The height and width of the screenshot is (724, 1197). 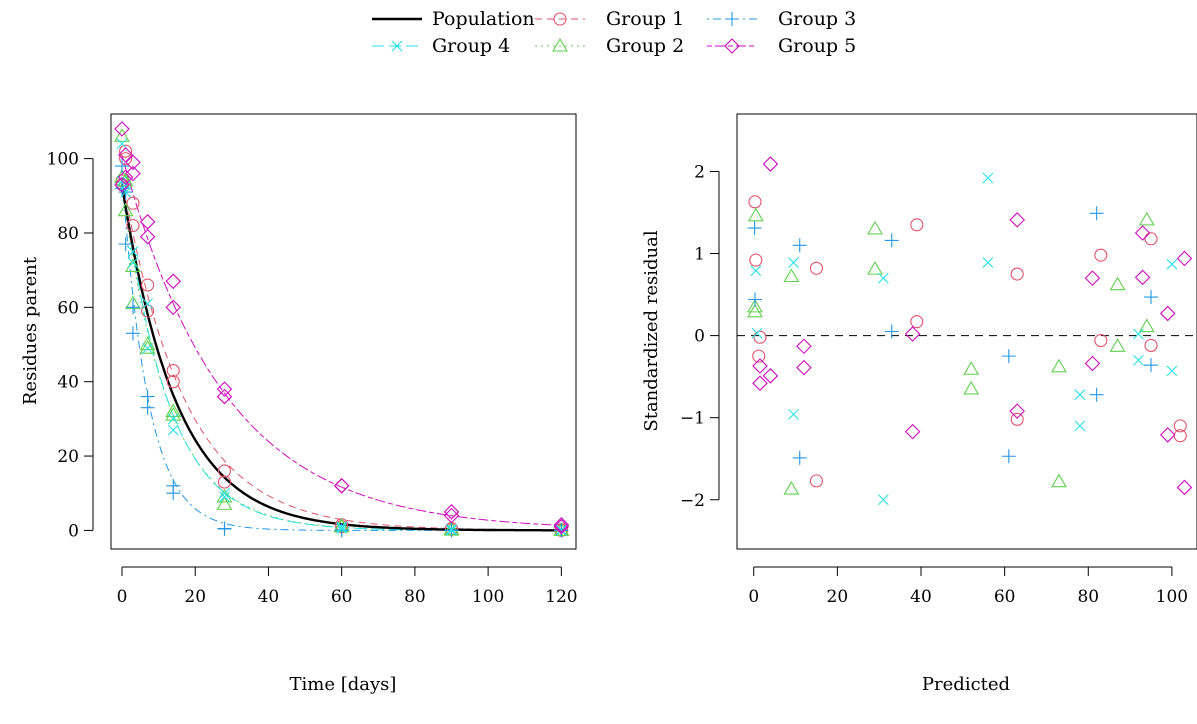 What do you see at coordinates (1005, 597) in the screenshot?
I see `x-tick-label: 60` at bounding box center [1005, 597].